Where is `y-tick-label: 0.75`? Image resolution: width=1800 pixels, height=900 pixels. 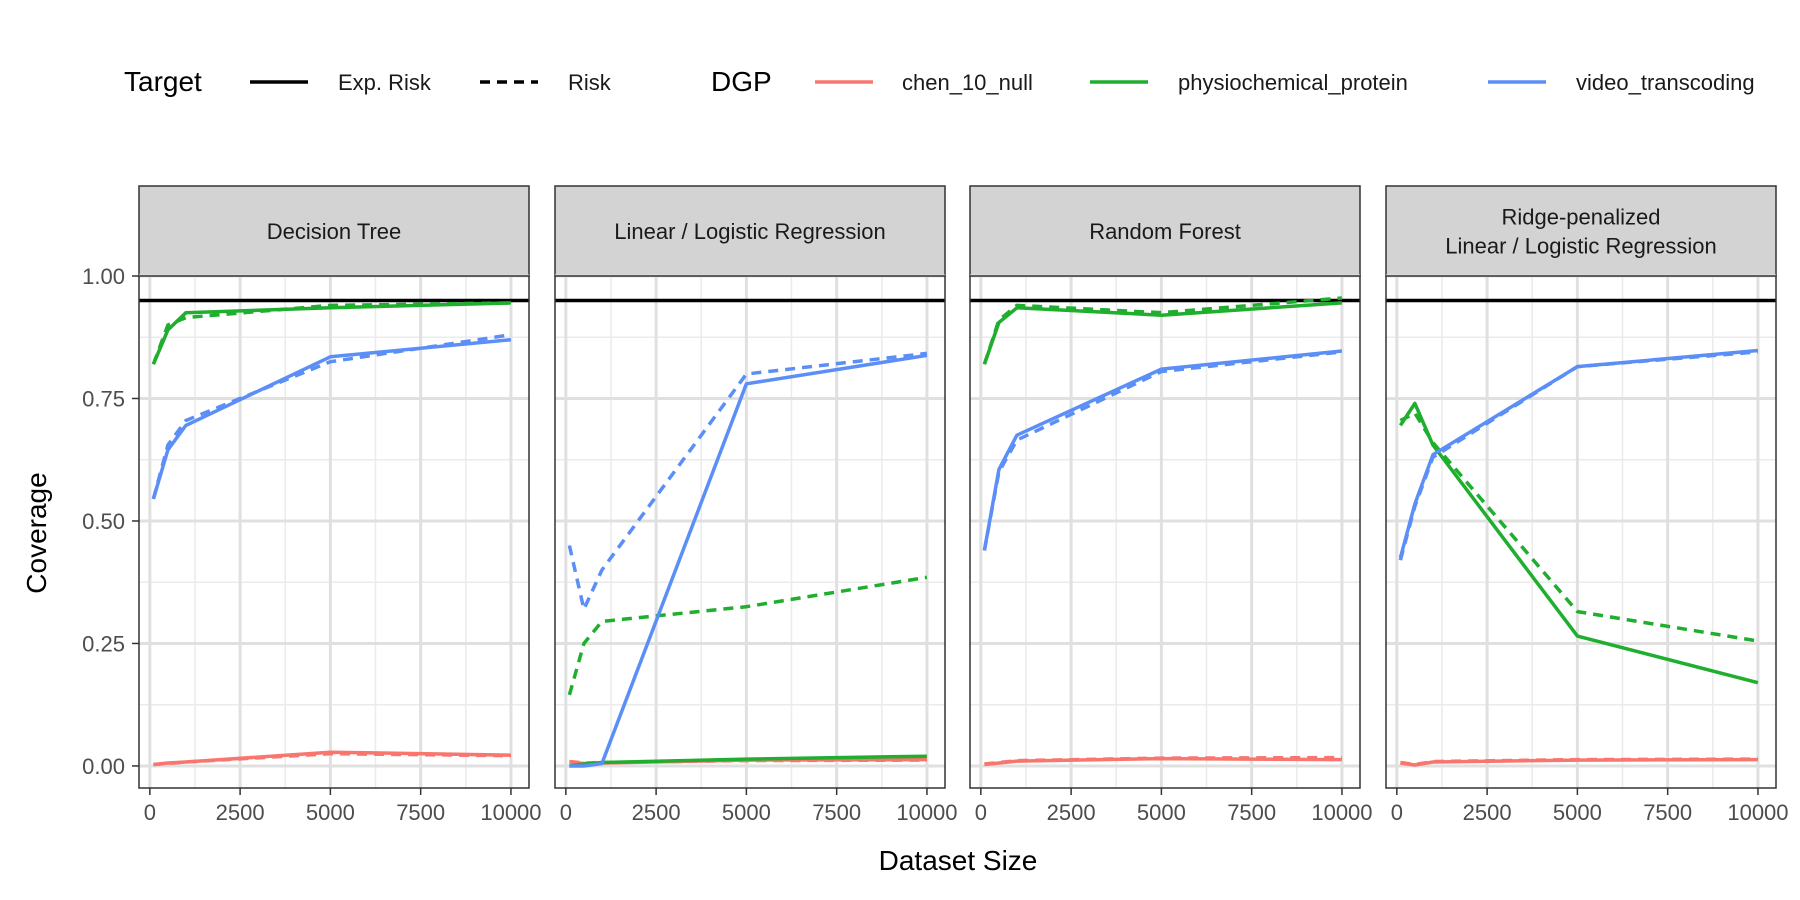 y-tick-label: 0.75 is located at coordinates (103, 398).